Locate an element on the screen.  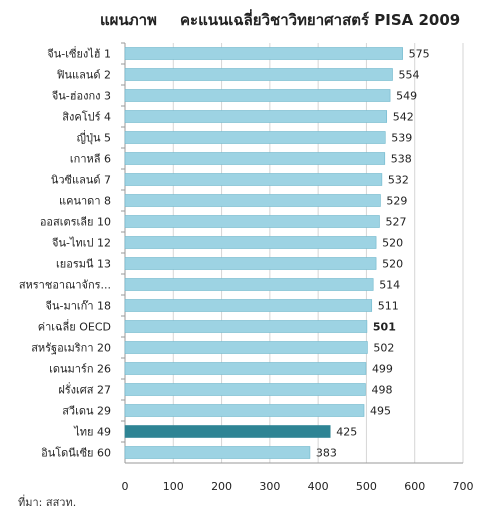
value-label: 538 is located at coordinates (401, 159).